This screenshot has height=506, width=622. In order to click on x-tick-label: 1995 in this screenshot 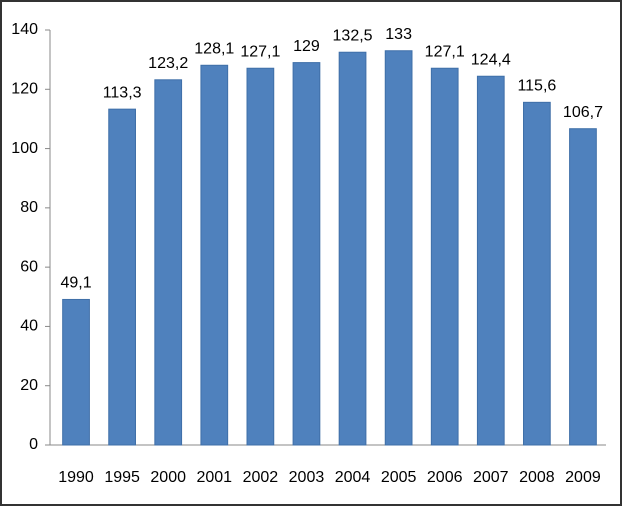, I will do `click(122, 477)`.